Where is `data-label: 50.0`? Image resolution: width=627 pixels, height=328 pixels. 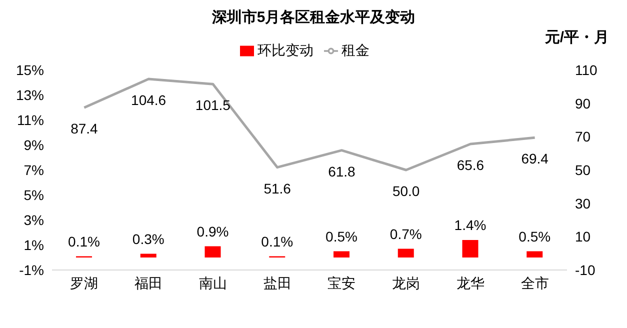 data-label: 50.0 is located at coordinates (406, 191).